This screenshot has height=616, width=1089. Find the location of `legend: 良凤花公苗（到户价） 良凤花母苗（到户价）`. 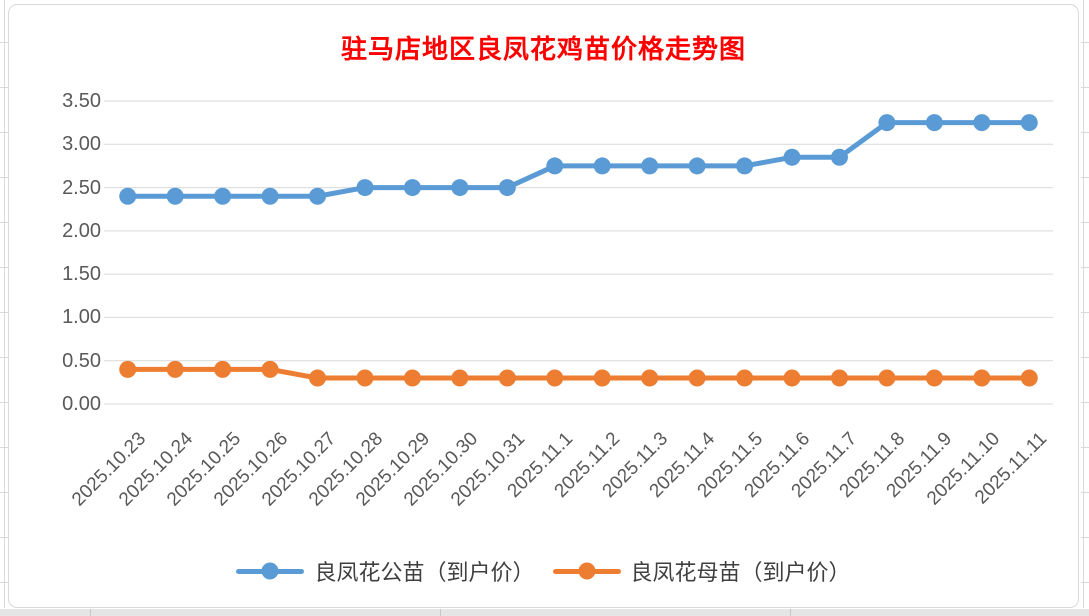

legend: 良凤花公苗（到户价） 良凤花母苗（到户价） is located at coordinates (543, 571).